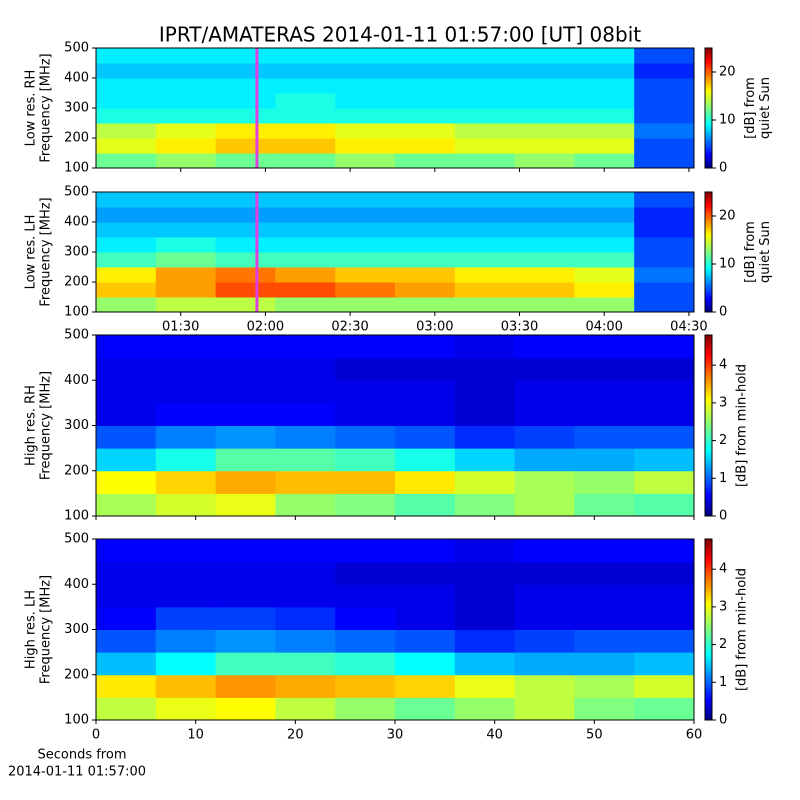  Describe the element at coordinates (723, 478) in the screenshot. I see `colorbar-tick-label: 1` at that location.